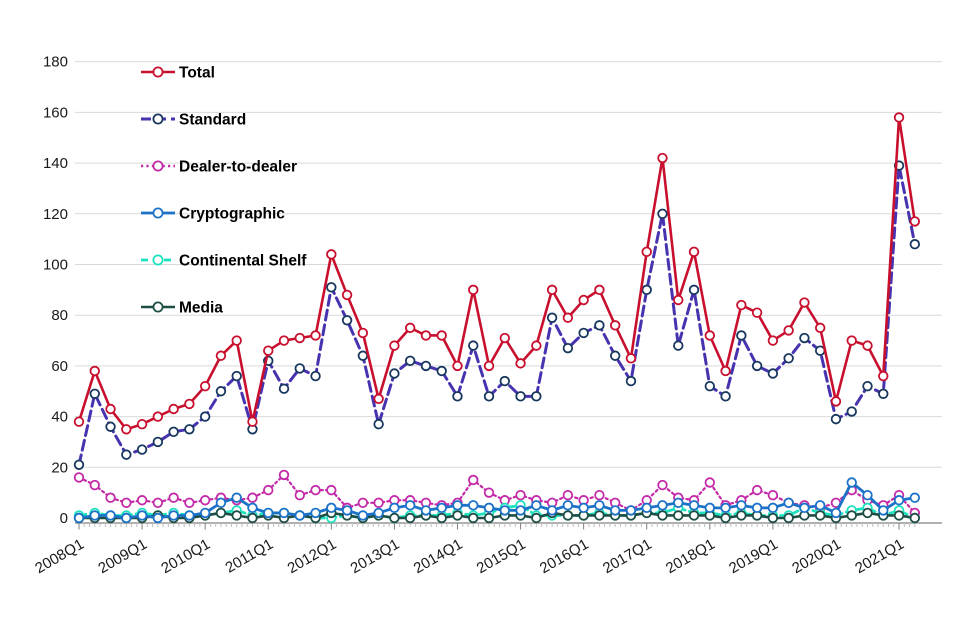 This screenshot has width=960, height=640. What do you see at coordinates (375, 556) in the screenshot?
I see `x-tick-label: 2013Q1` at bounding box center [375, 556].